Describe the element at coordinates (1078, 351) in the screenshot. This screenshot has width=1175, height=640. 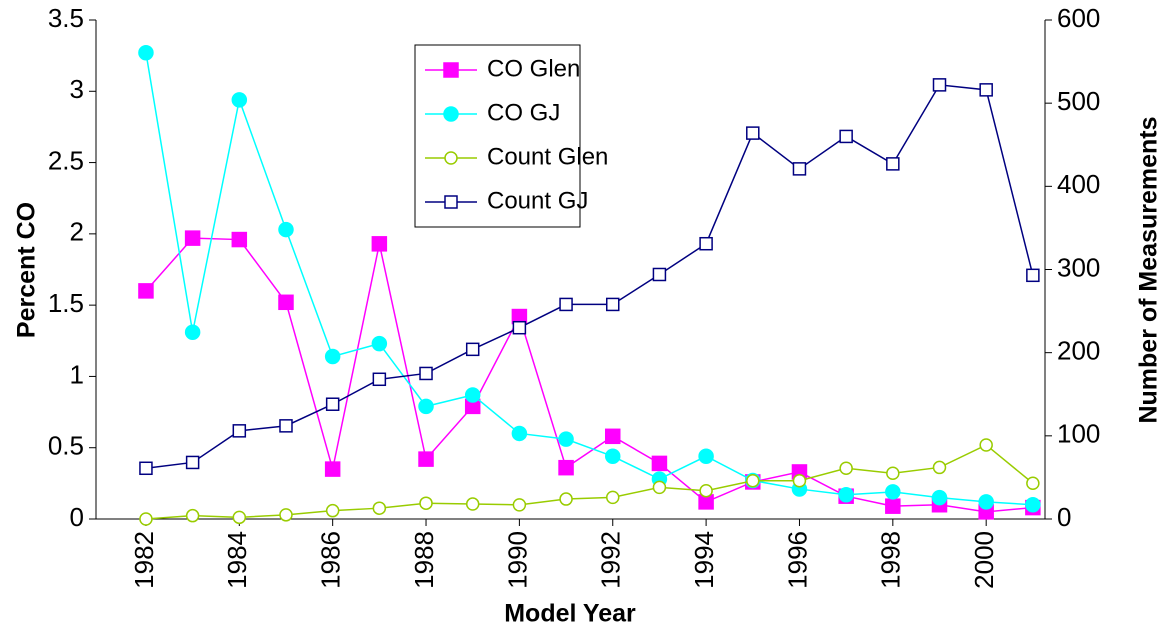
I see `y2-tick-label: 200` at that location.